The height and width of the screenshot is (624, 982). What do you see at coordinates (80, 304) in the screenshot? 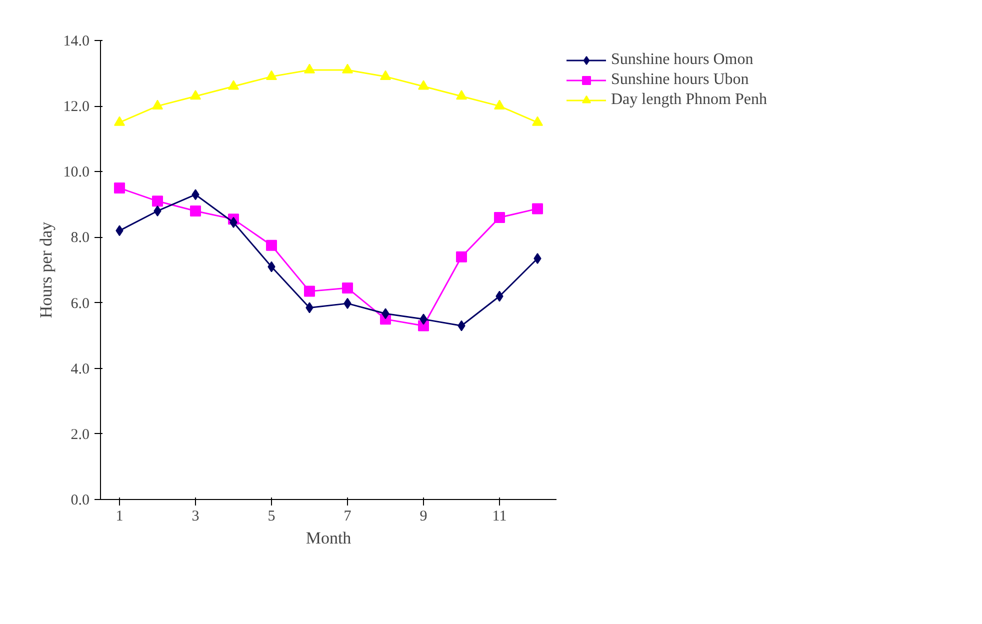
I see `y-tick-label: 6.0` at bounding box center [80, 304].